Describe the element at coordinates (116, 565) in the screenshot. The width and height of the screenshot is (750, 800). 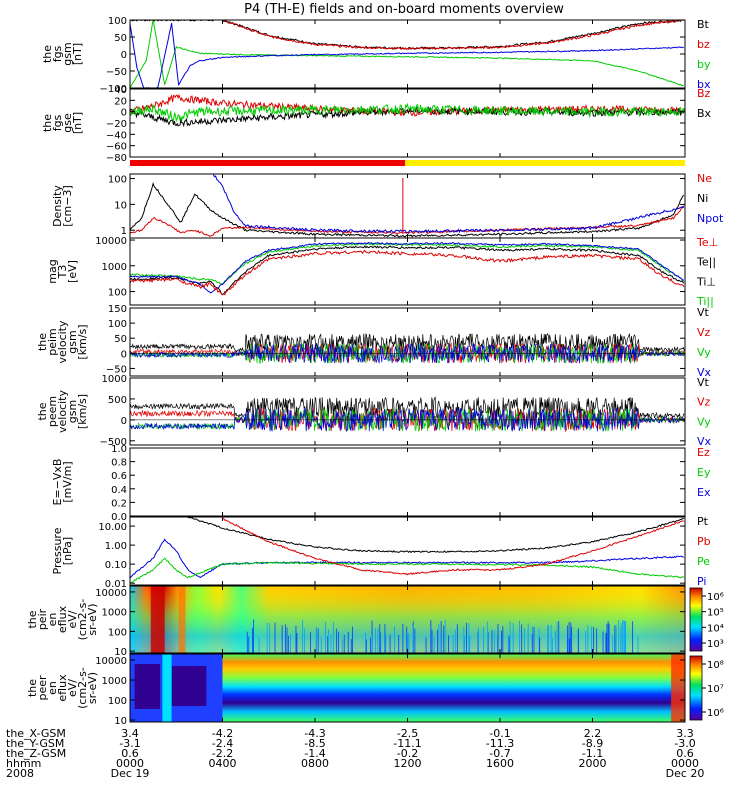
I see `y-tick-label: 0.10` at that location.